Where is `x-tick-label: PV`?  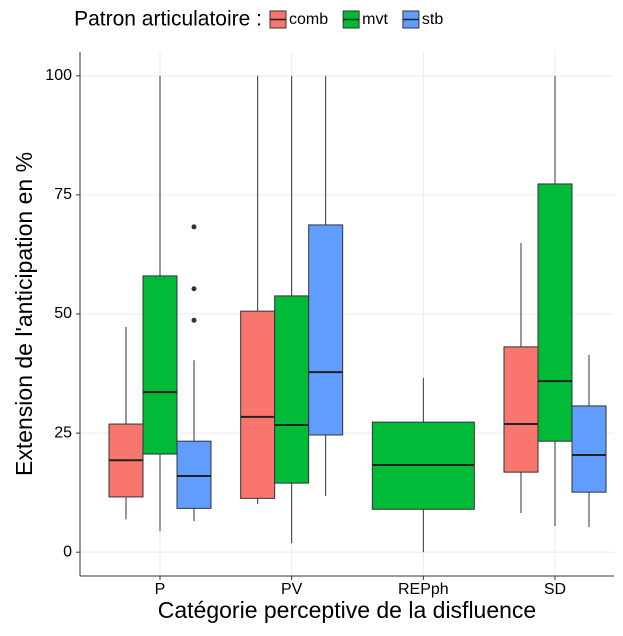 x-tick-label: PV is located at coordinates (292, 589).